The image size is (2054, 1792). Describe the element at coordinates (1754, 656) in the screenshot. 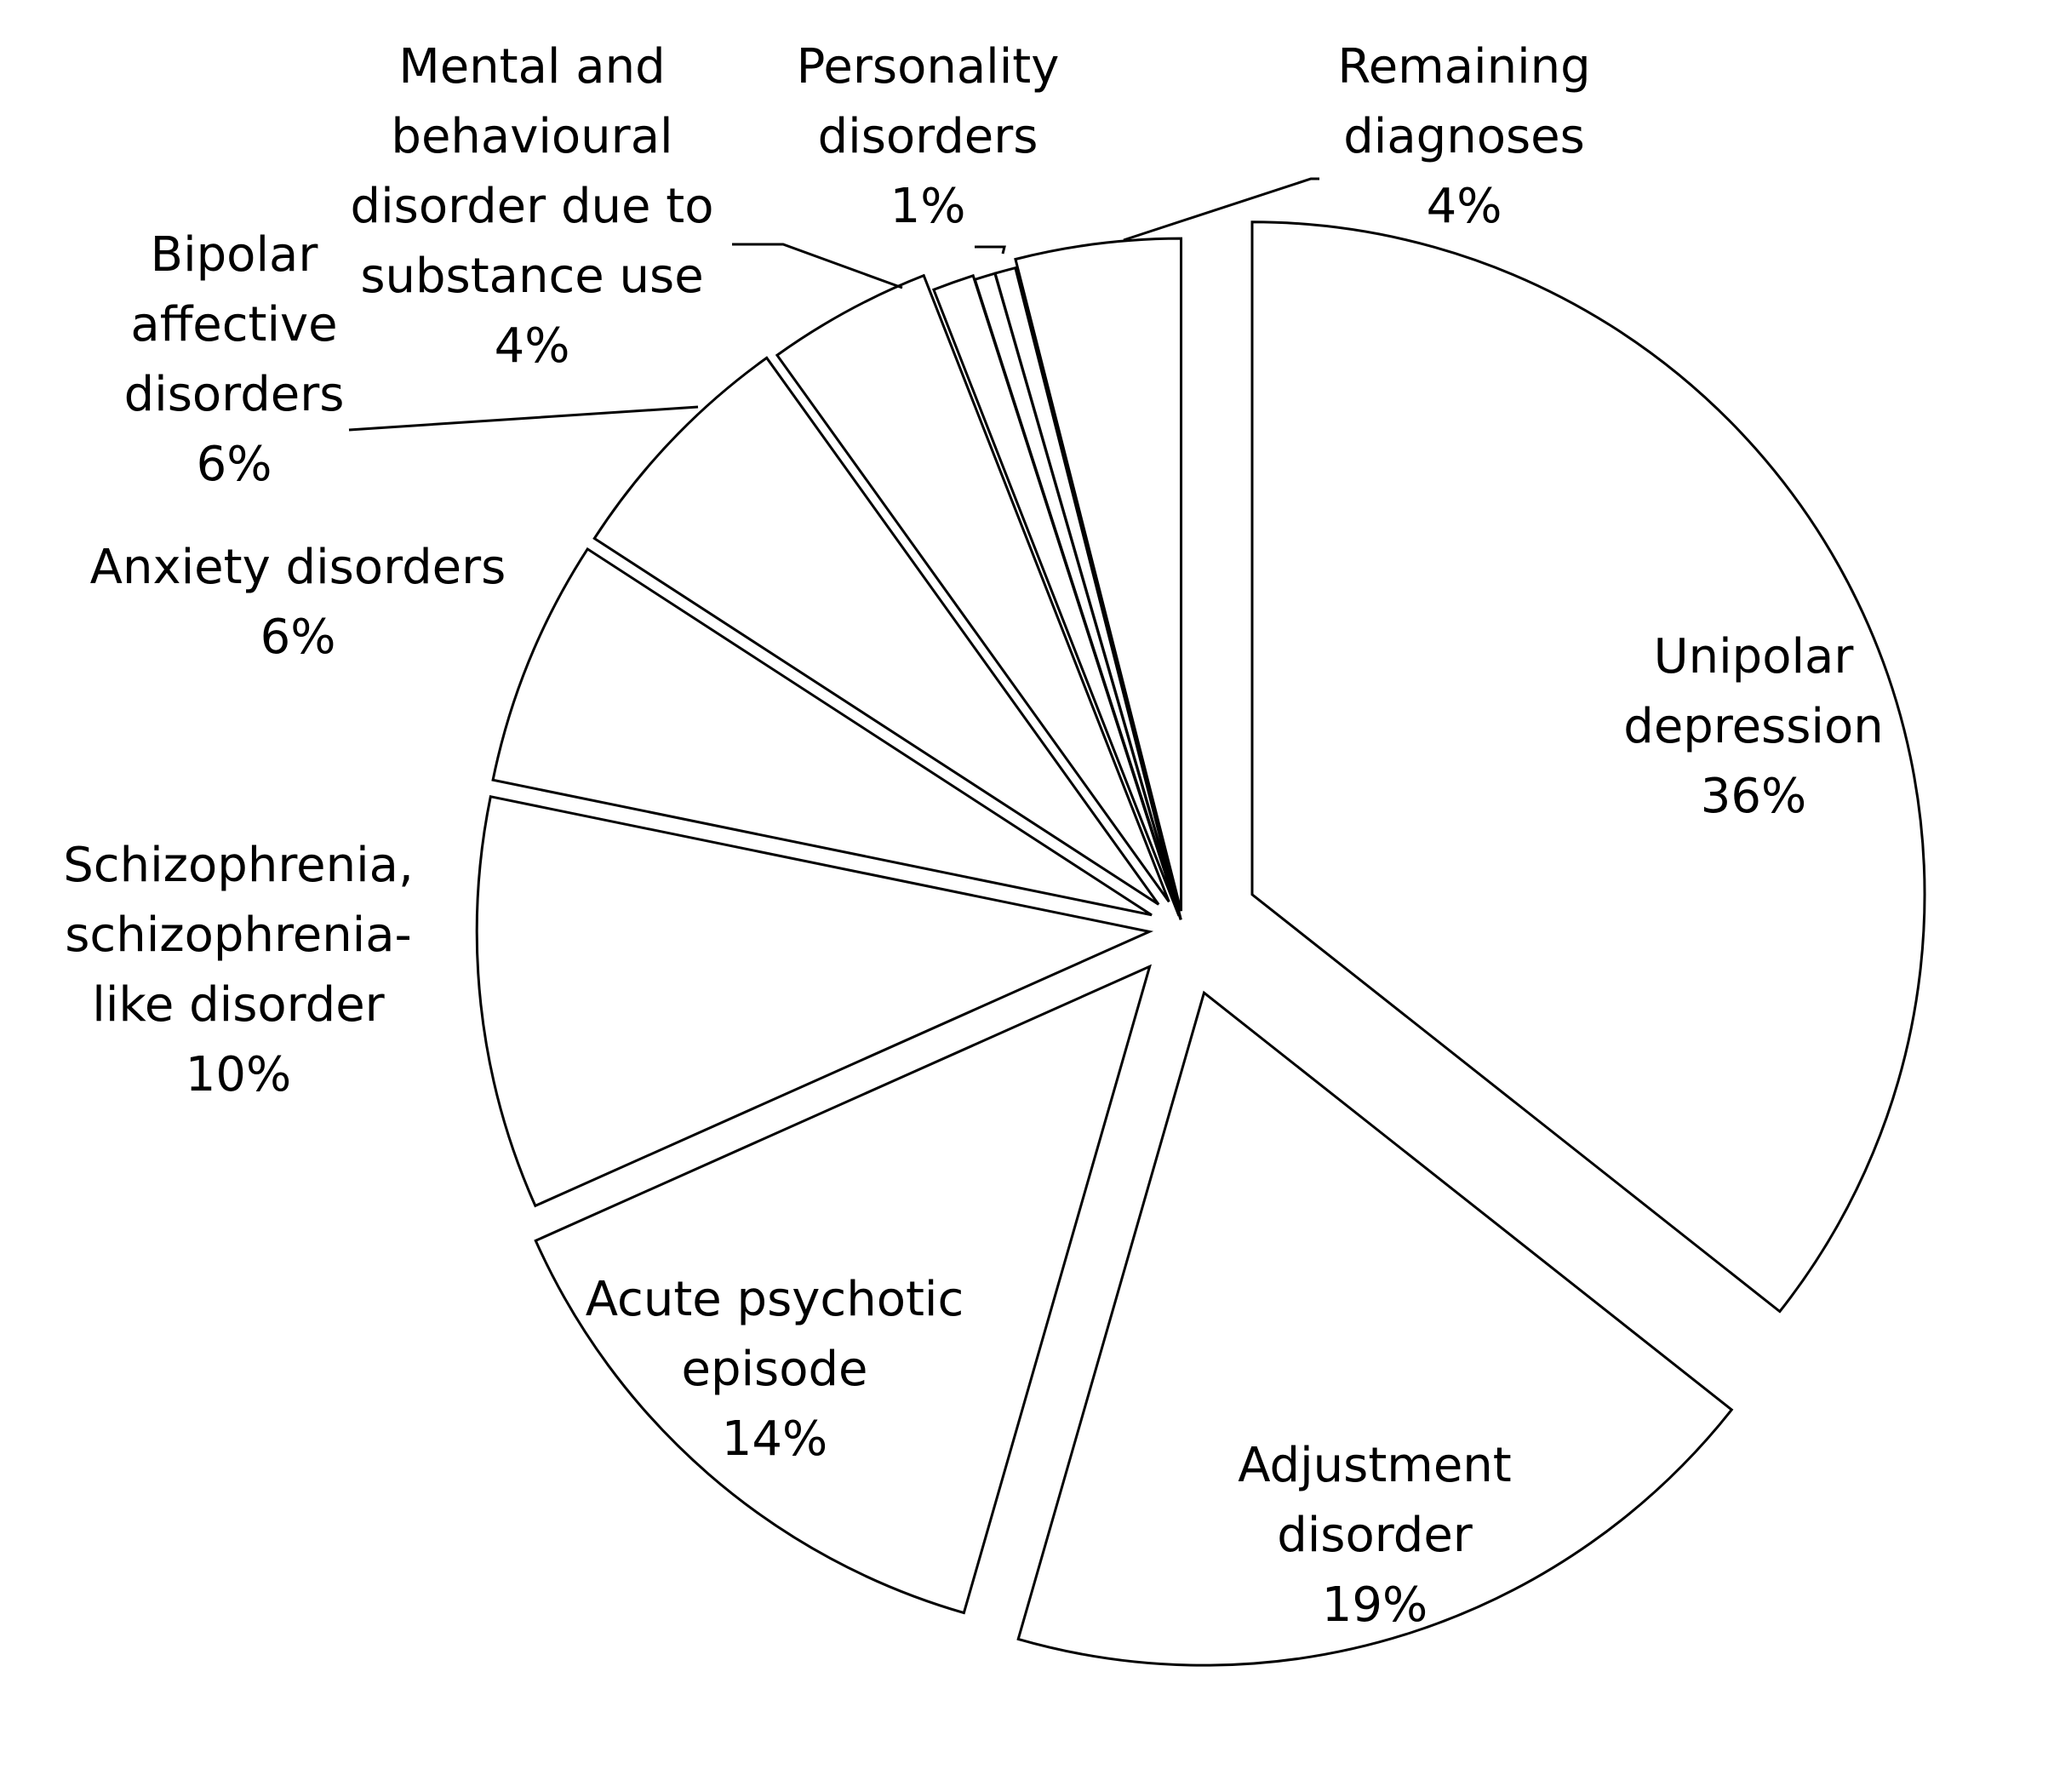

I see `slice-label-line: Unipolar` at that location.